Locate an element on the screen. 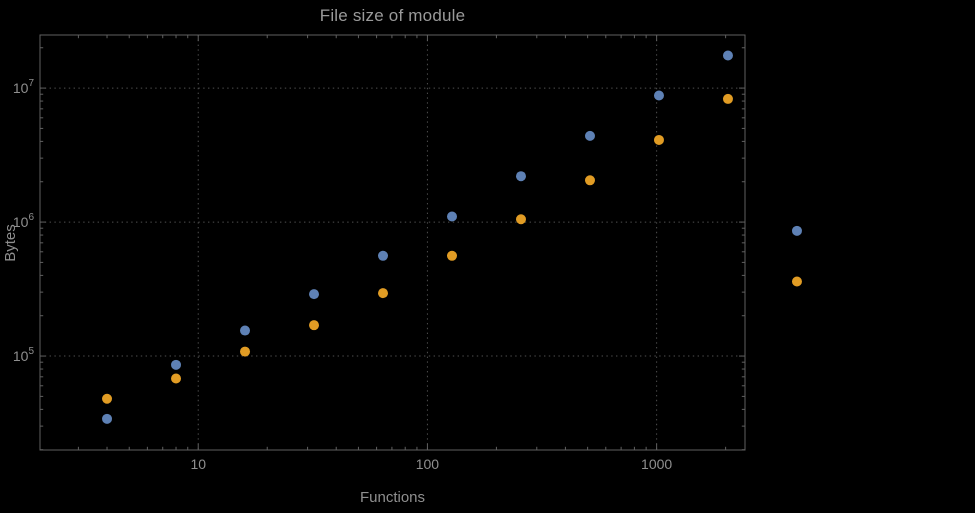 This screenshot has width=975, height=513. x-tick-label: 1000 is located at coordinates (656, 464).